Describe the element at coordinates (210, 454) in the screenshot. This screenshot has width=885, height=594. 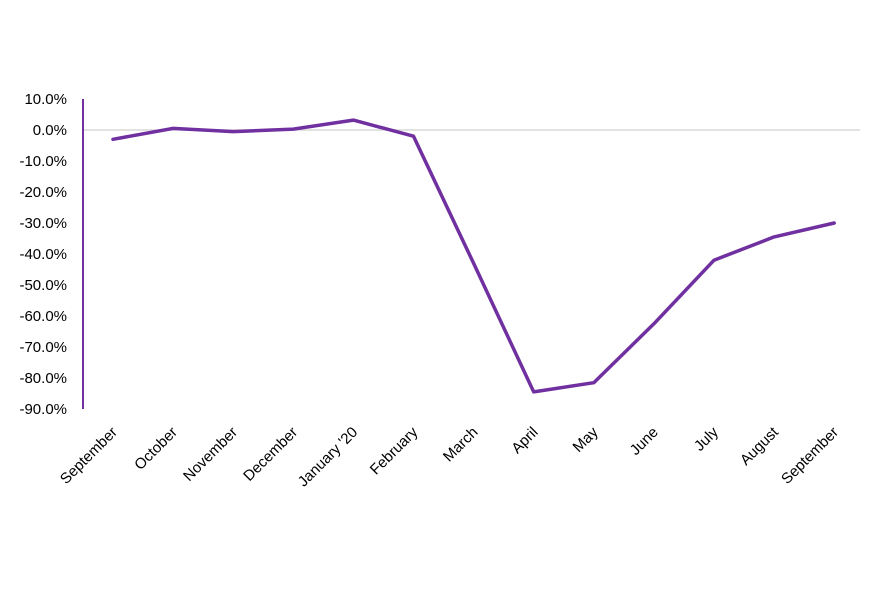
I see `x-tick-label: November` at that location.